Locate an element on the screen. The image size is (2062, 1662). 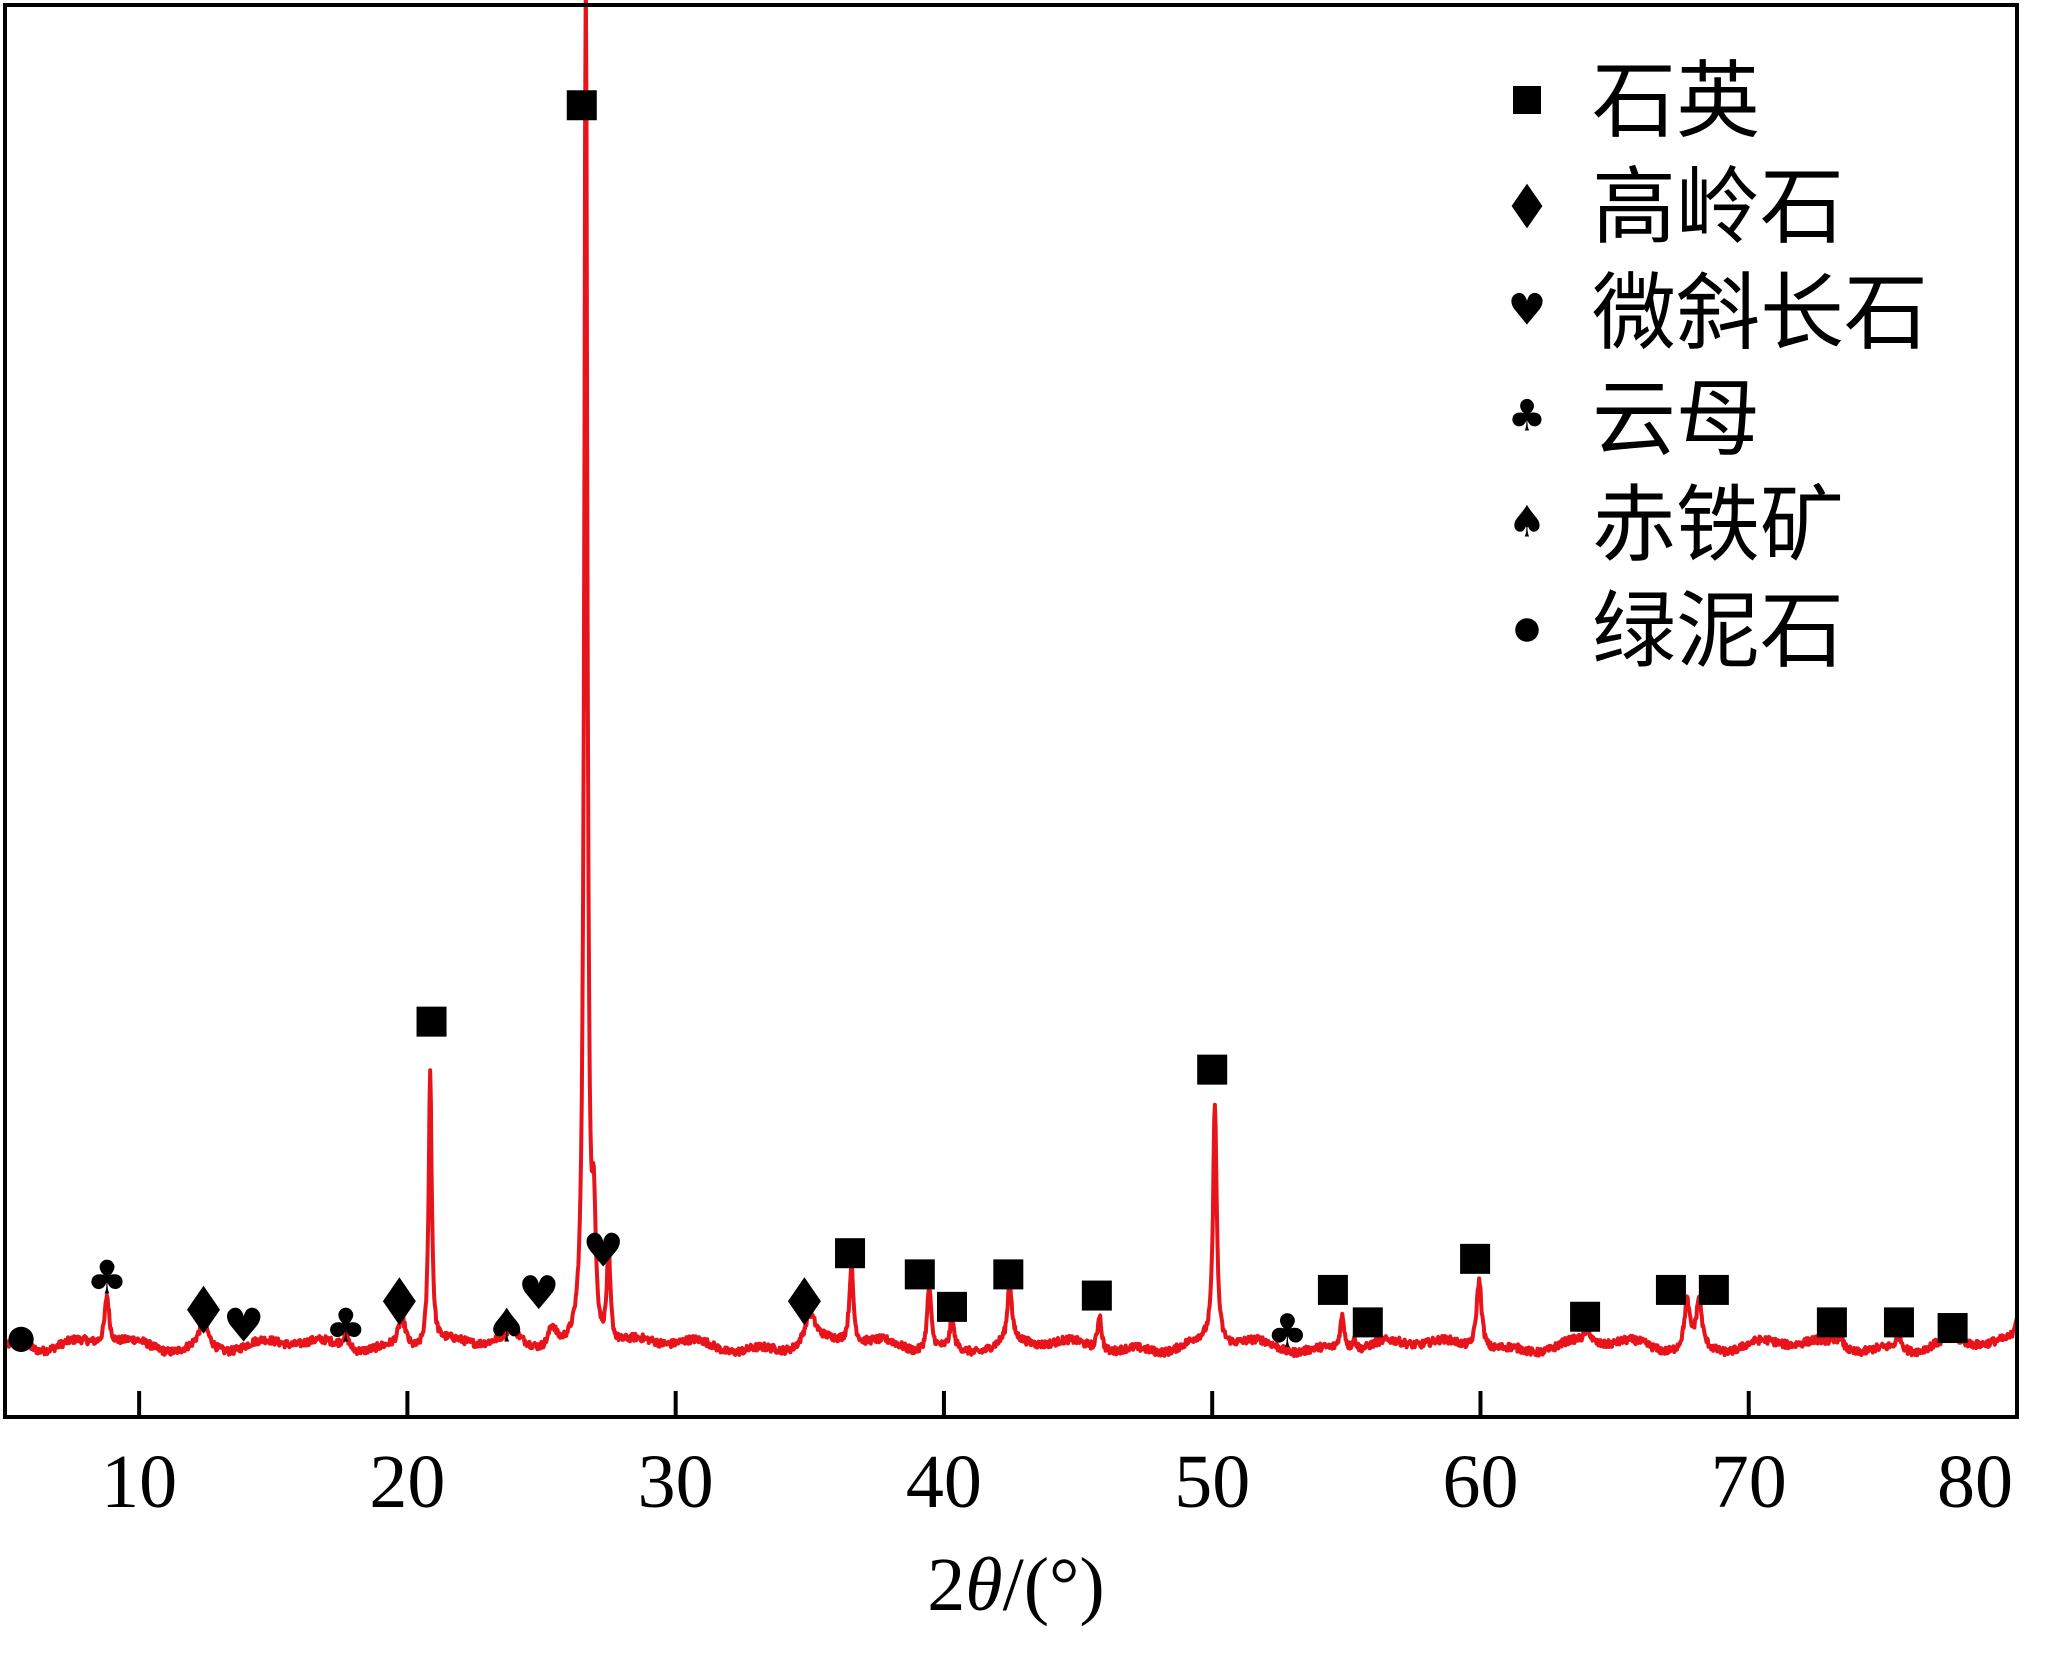
x-axis-title-prefix: 2 is located at coordinates (946, 1585).